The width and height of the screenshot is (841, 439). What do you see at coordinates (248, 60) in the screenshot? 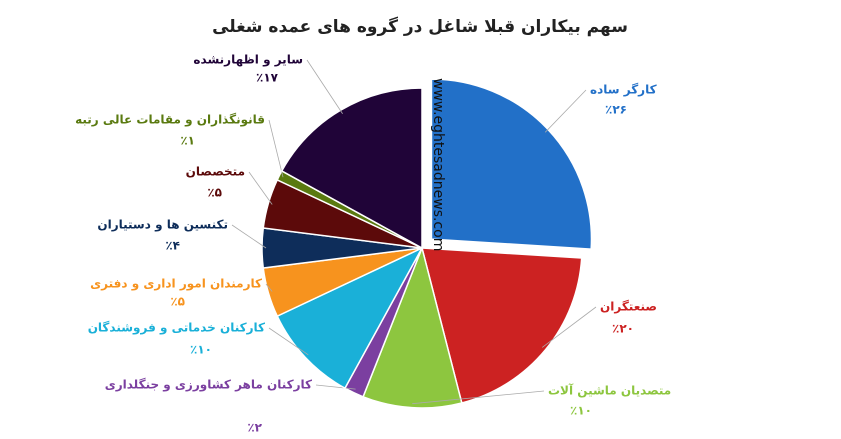
I see `slice-label: سایر و اظهارنشده` at bounding box center [248, 60].